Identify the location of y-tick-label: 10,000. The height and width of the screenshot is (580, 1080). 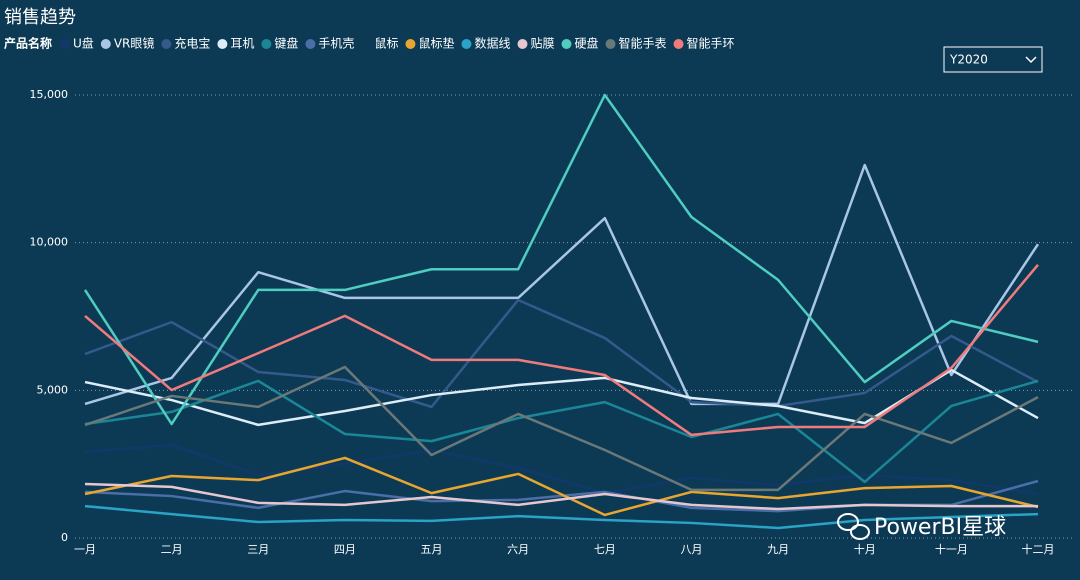
(49, 242).